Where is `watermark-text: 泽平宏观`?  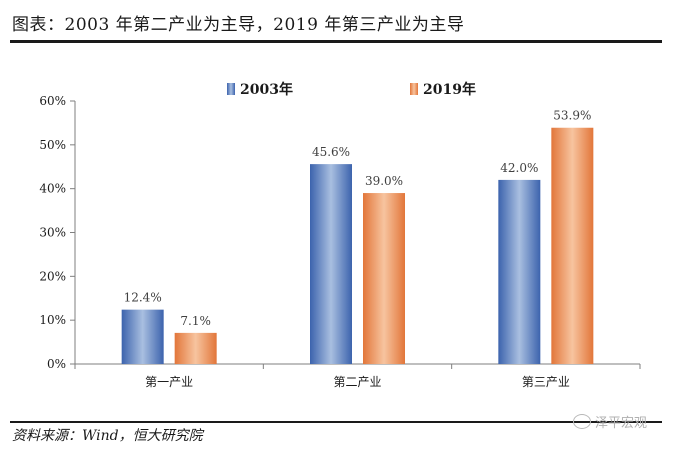 watermark-text: 泽平宏观 is located at coordinates (620, 423).